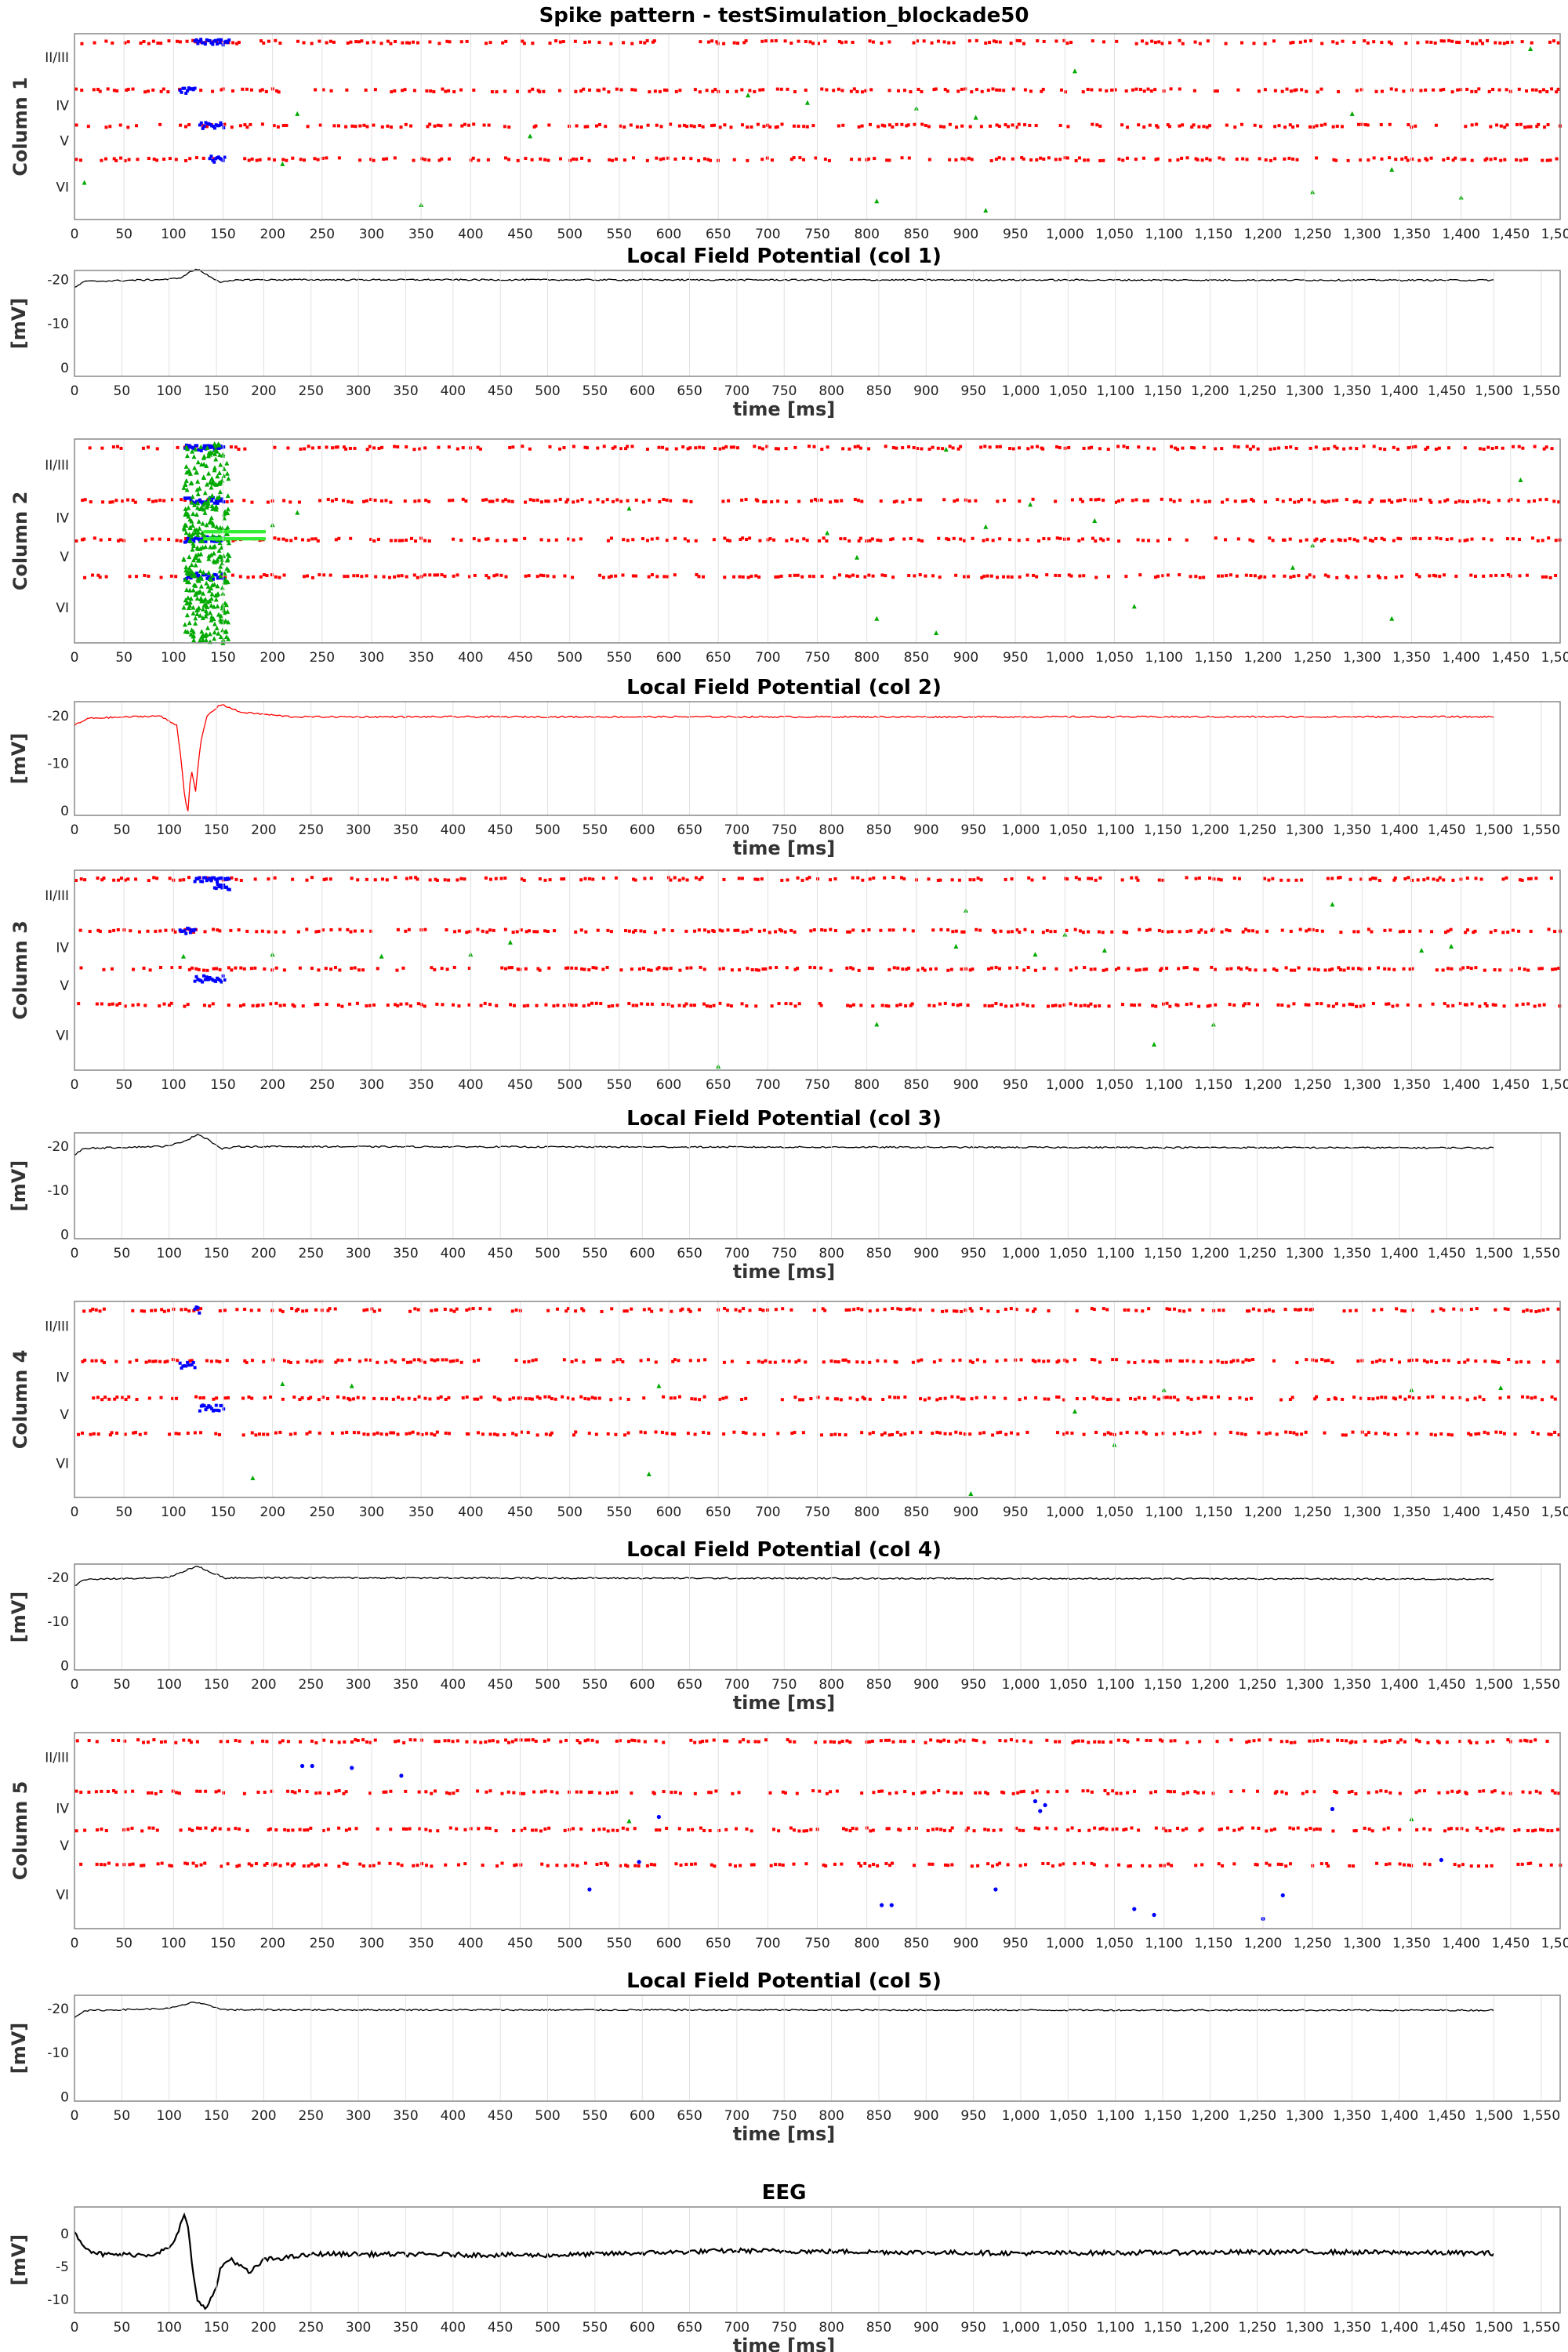 The height and width of the screenshot is (2352, 1568). What do you see at coordinates (20, 1831) in the screenshot?
I see `y-axis-label: Column 5` at bounding box center [20, 1831].